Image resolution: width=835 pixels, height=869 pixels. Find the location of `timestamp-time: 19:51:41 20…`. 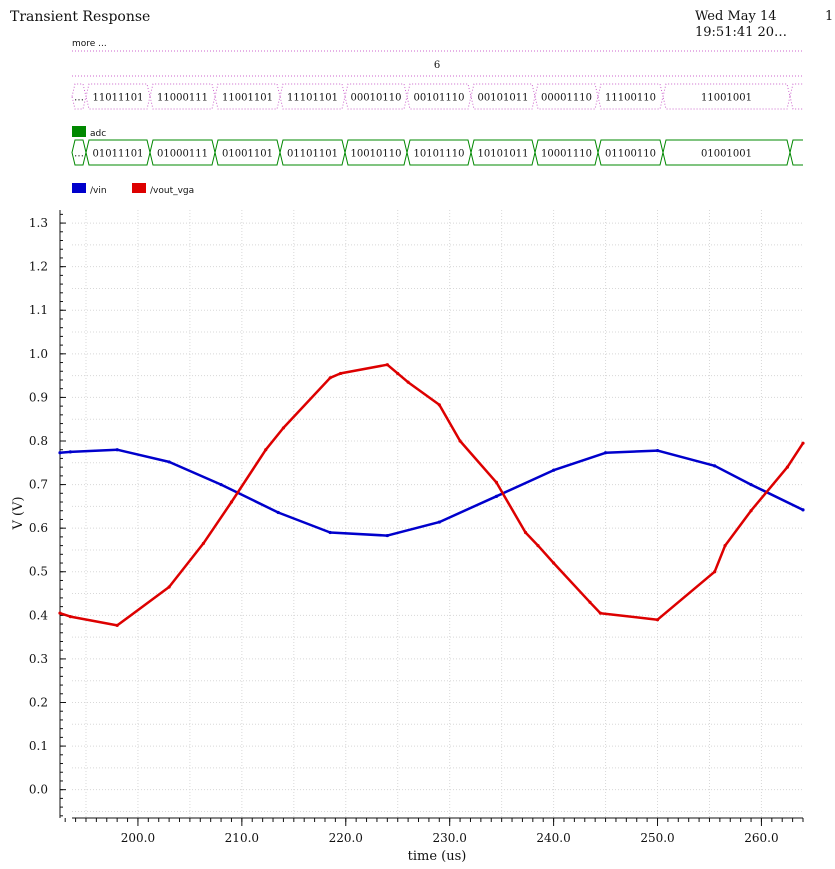

timestamp-time: 19:51:41 20… is located at coordinates (741, 32).